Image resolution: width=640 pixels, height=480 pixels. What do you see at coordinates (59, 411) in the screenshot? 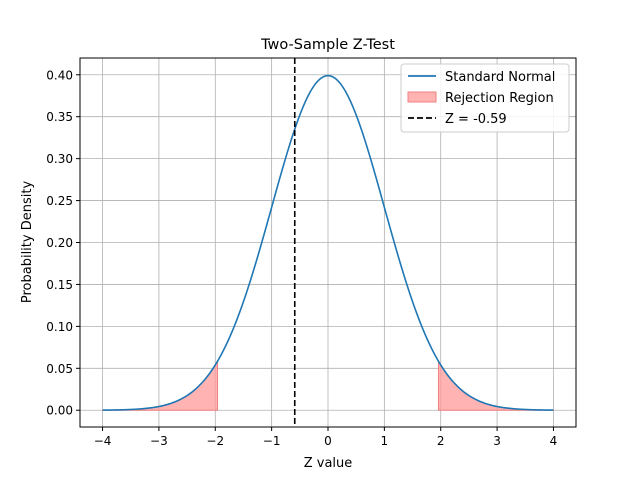
I see `y-tick-label: 0.00` at bounding box center [59, 411].